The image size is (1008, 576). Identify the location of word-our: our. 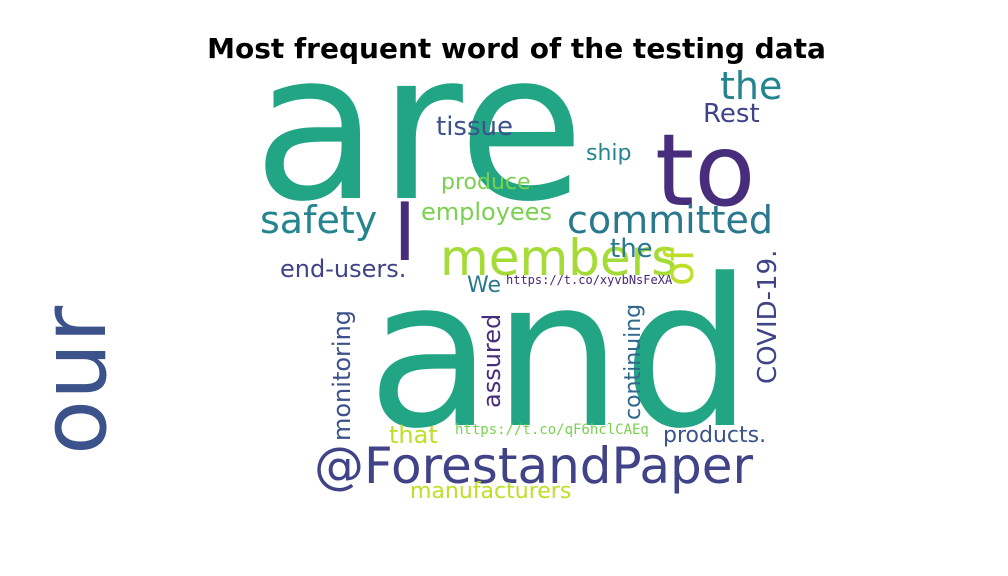
(74, 380).